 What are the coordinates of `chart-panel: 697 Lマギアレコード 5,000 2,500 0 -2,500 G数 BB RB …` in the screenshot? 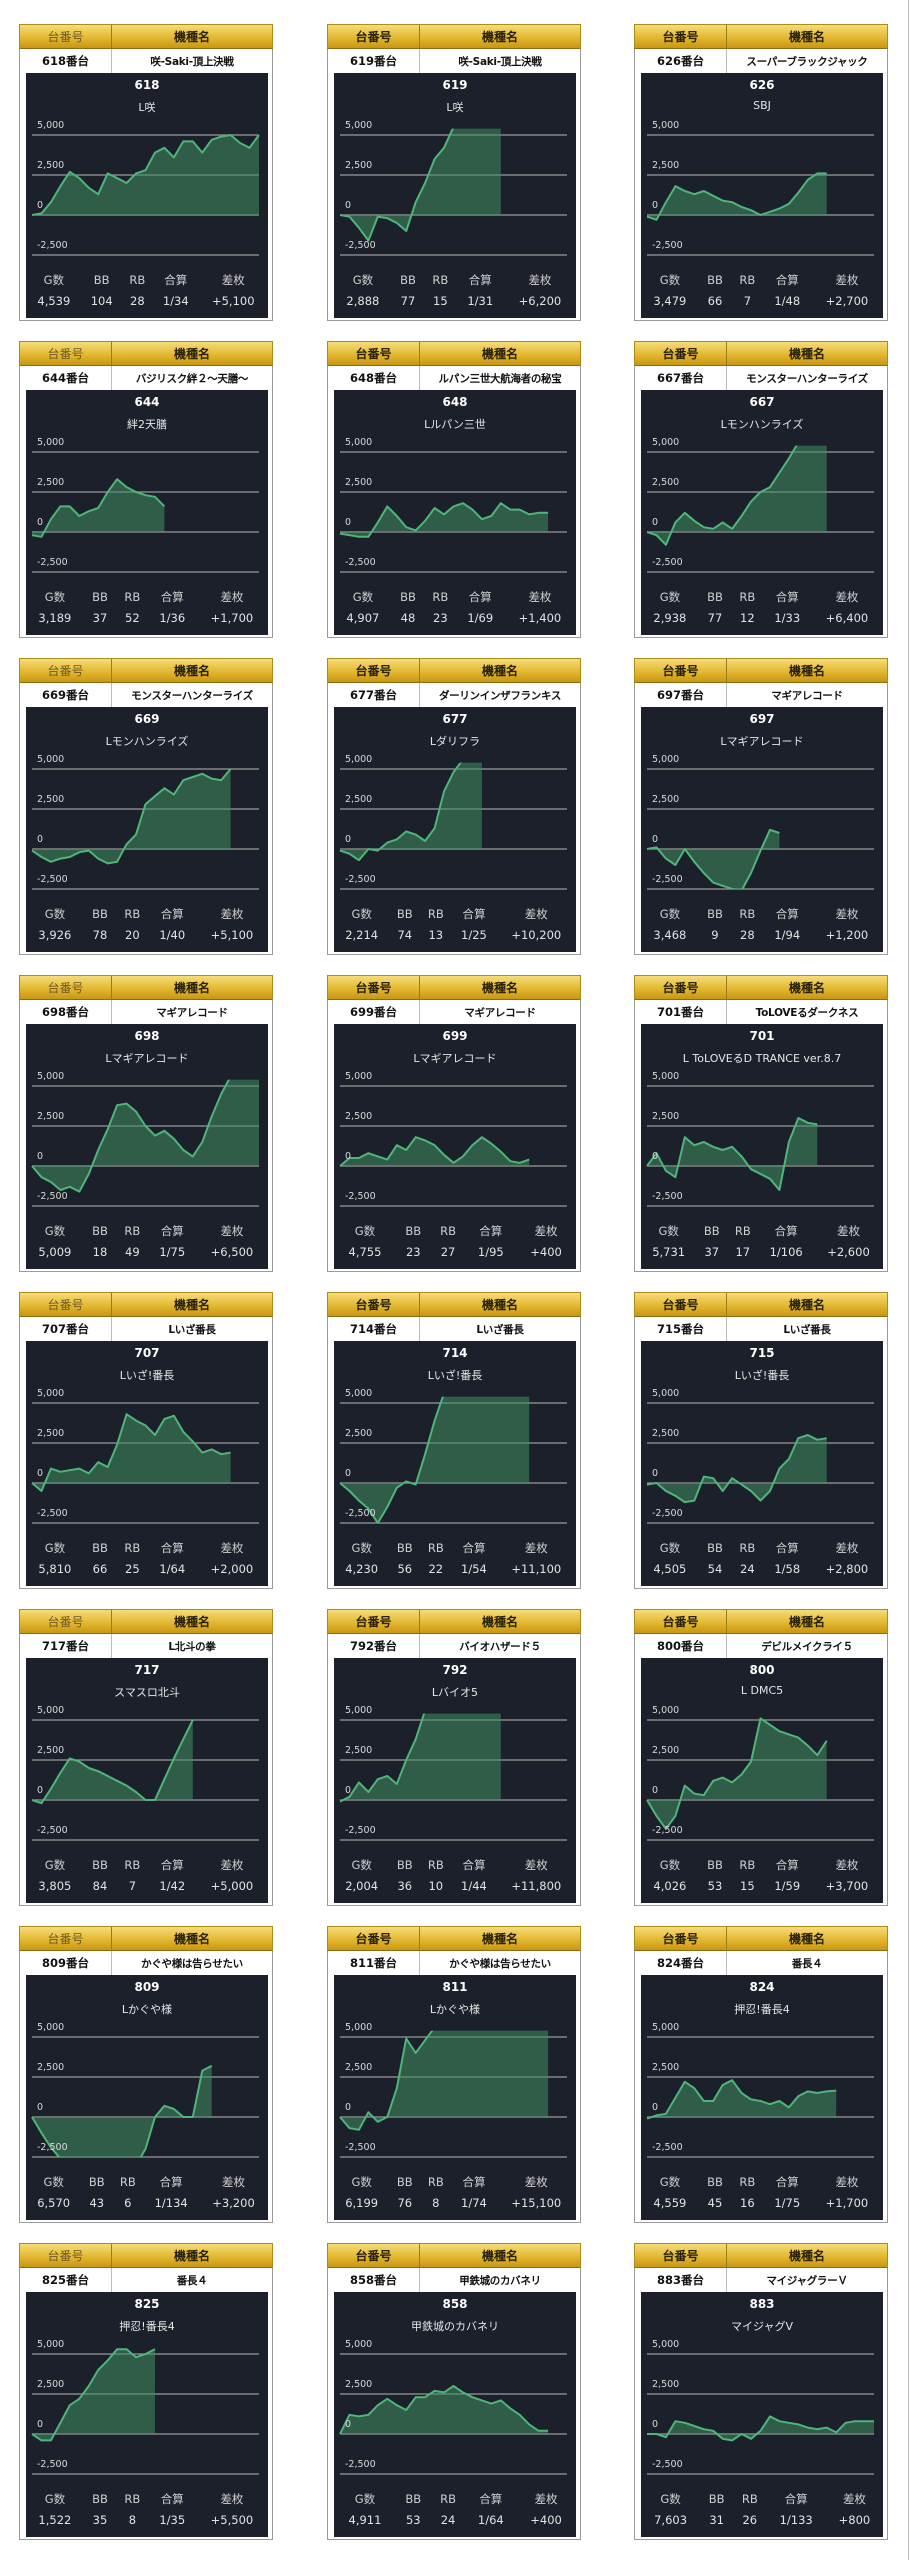 It's located at (762, 829).